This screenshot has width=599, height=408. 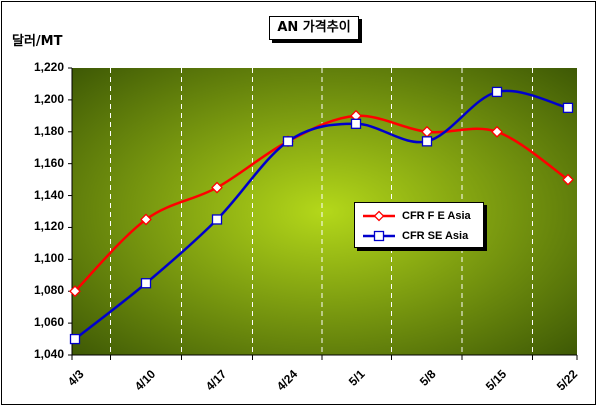 I want to click on legend-item-fe-asia: CFR F E Asia, so click(x=416, y=216).